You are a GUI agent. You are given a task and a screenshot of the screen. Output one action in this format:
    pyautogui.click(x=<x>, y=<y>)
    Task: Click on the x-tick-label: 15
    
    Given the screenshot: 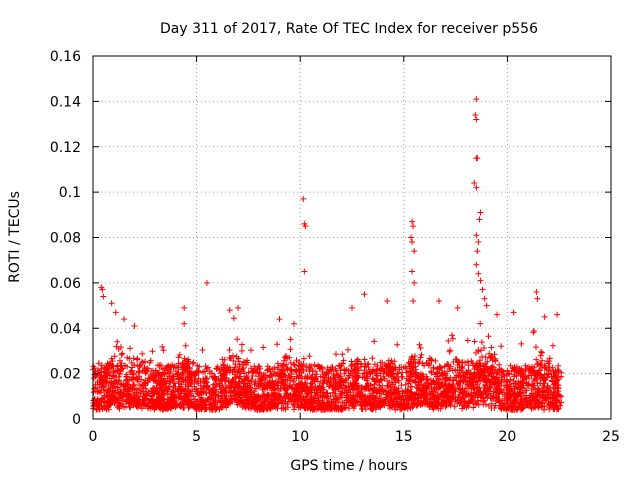 What is the action you would take?
    pyautogui.click(x=404, y=437)
    